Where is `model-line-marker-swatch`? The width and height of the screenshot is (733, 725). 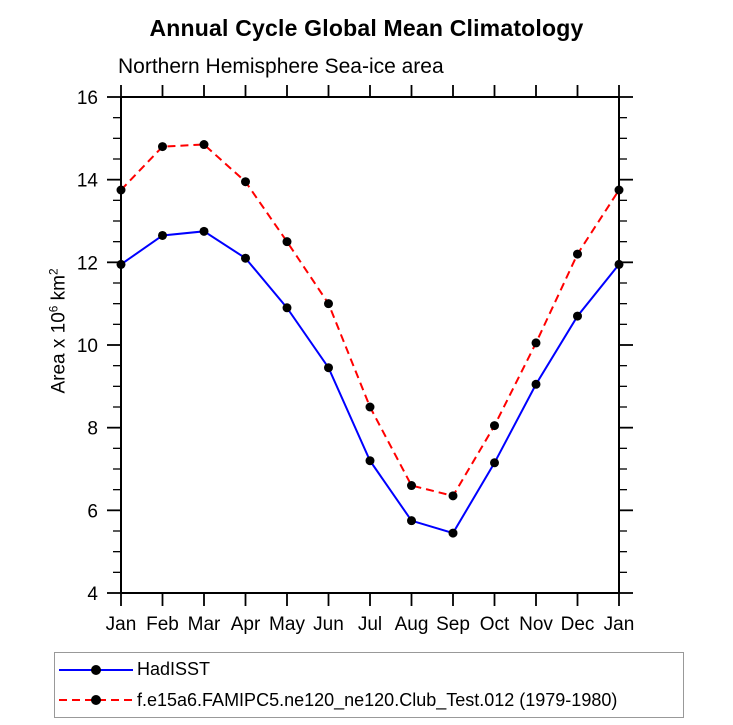 model-line-marker-swatch is located at coordinates (96, 700).